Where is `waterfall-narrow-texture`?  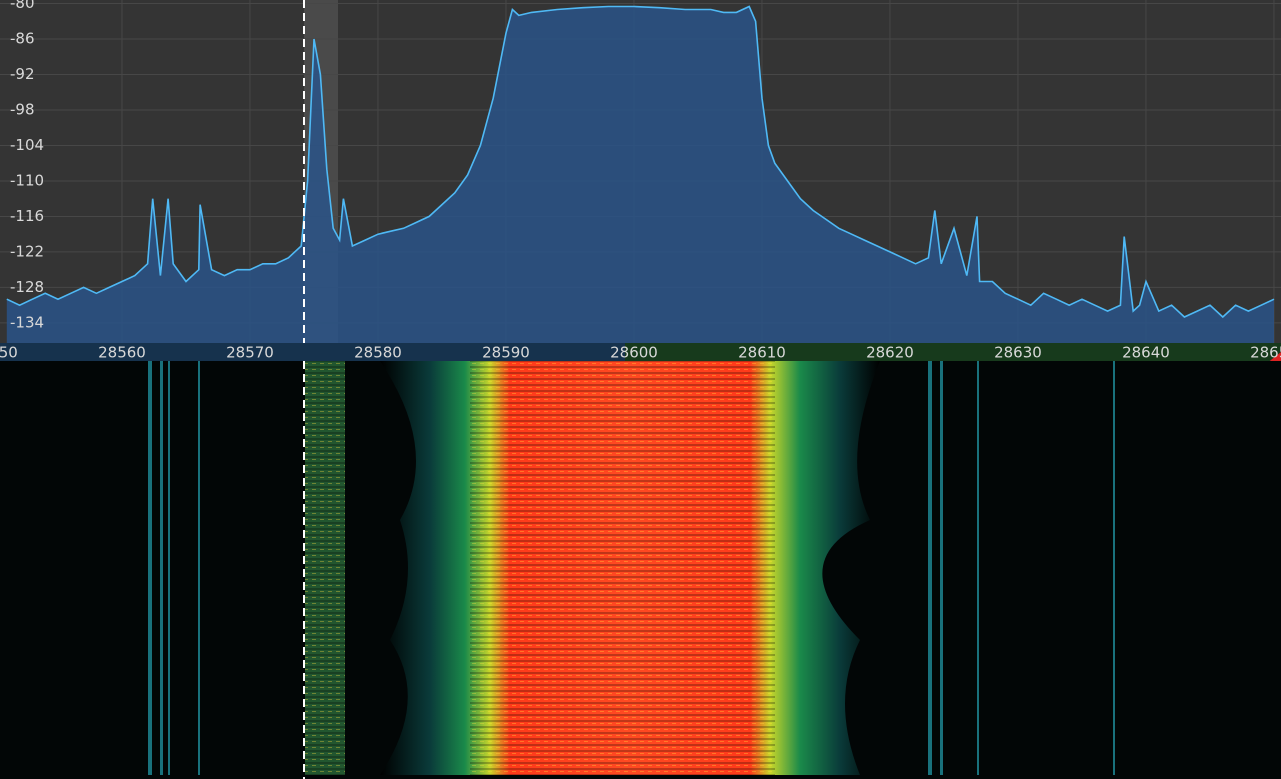
waterfall-narrow-texture is located at coordinates (325, 568).